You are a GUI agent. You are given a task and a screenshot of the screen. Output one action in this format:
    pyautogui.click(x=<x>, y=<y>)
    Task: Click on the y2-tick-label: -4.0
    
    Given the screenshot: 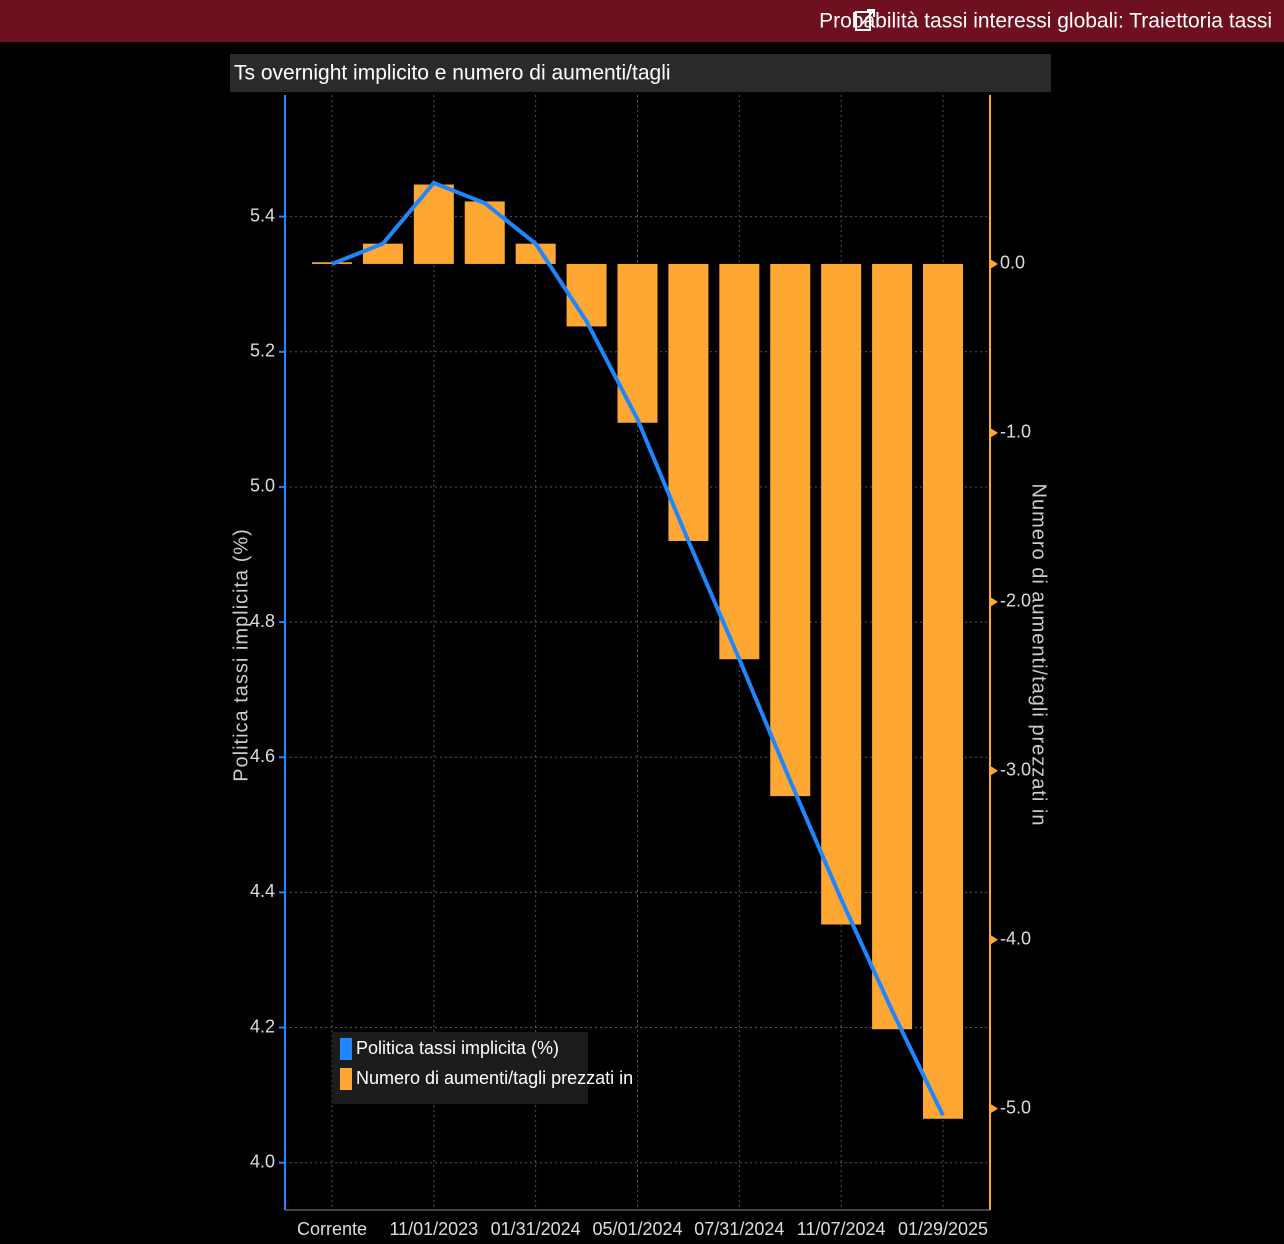 What is the action you would take?
    pyautogui.click(x=1015, y=938)
    